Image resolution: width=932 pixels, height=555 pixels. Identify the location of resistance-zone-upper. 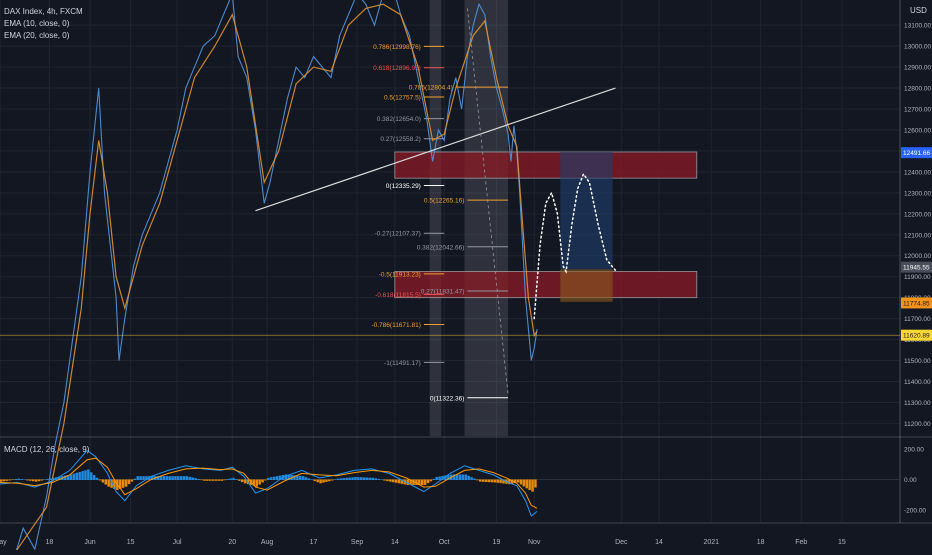
(546, 165).